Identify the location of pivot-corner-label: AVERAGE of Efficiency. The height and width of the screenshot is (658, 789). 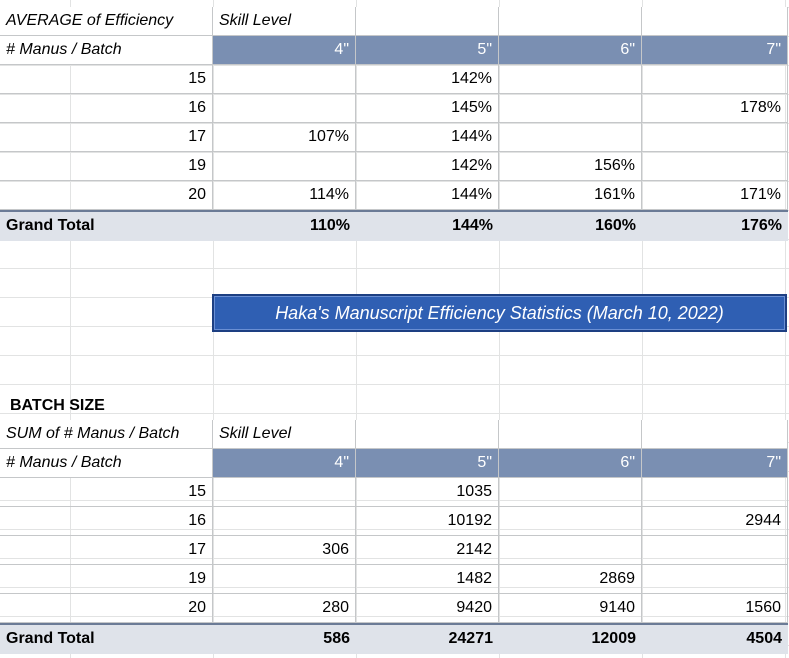
(106, 21).